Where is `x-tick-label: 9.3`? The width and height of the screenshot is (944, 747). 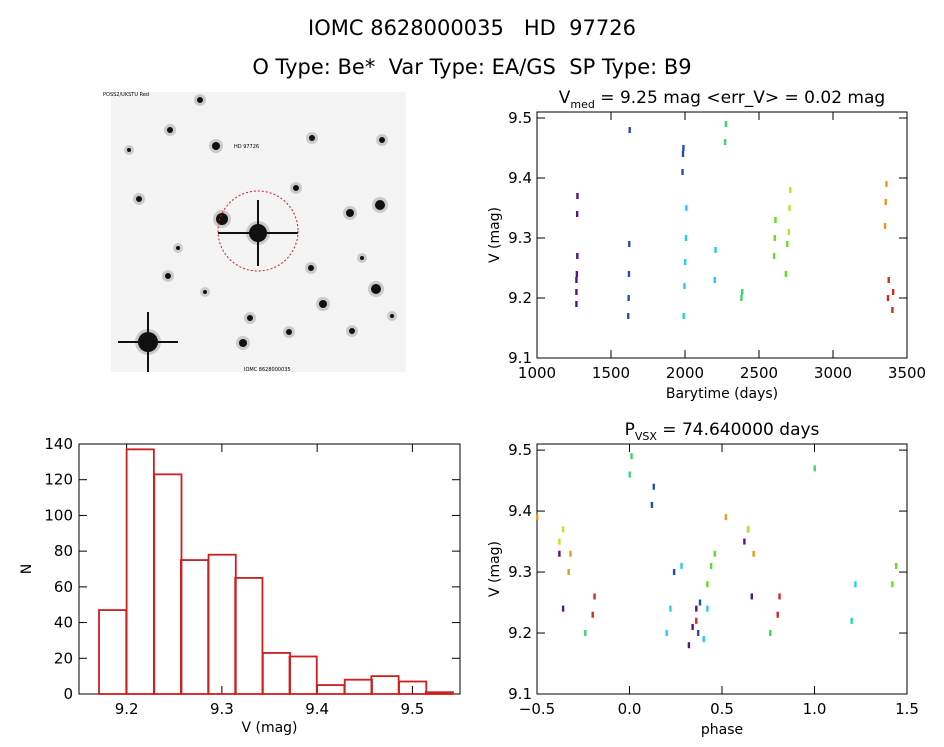 x-tick-label: 9.3 is located at coordinates (222, 709).